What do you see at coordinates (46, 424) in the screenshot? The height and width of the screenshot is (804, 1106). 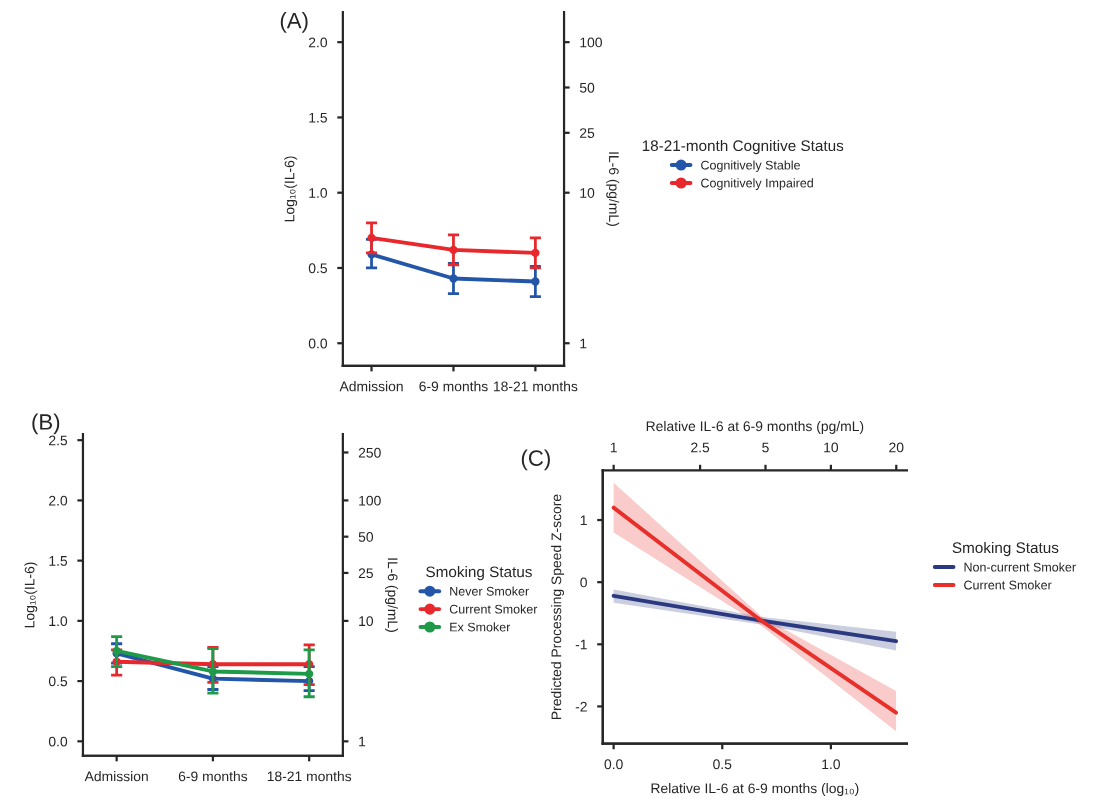 I see `chart-title: (B)` at bounding box center [46, 424].